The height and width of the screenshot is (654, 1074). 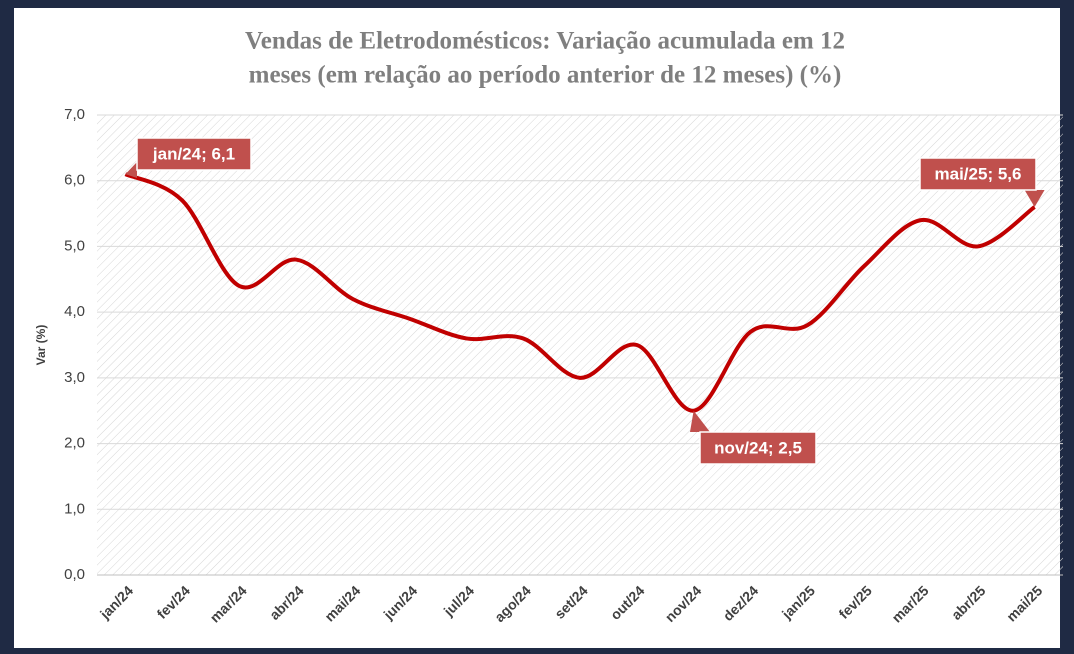 What do you see at coordinates (41, 345) in the screenshot?
I see `y-axis-label: Var (%)` at bounding box center [41, 345].